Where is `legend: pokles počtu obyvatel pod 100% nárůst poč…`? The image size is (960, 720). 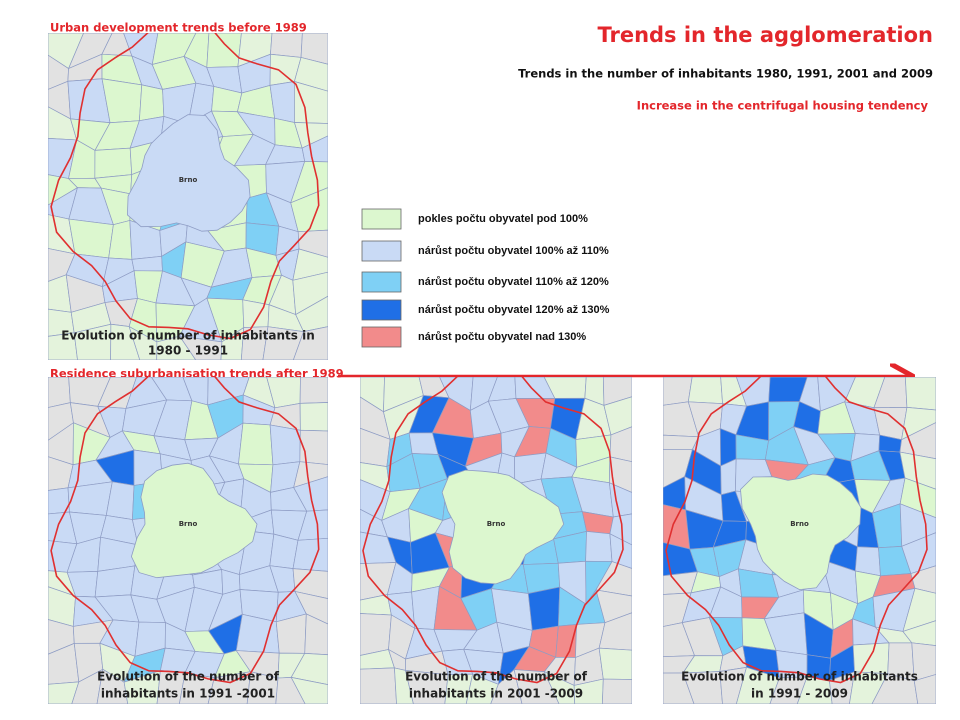 legend: pokles počtu obyvatel pod 100% nárůst poč… is located at coordinates (485, 278).